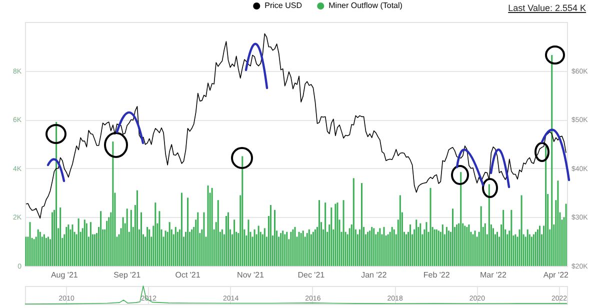 The width and height of the screenshot is (600, 308). I want to click on x-tick-label: Aug '21, so click(64, 275).